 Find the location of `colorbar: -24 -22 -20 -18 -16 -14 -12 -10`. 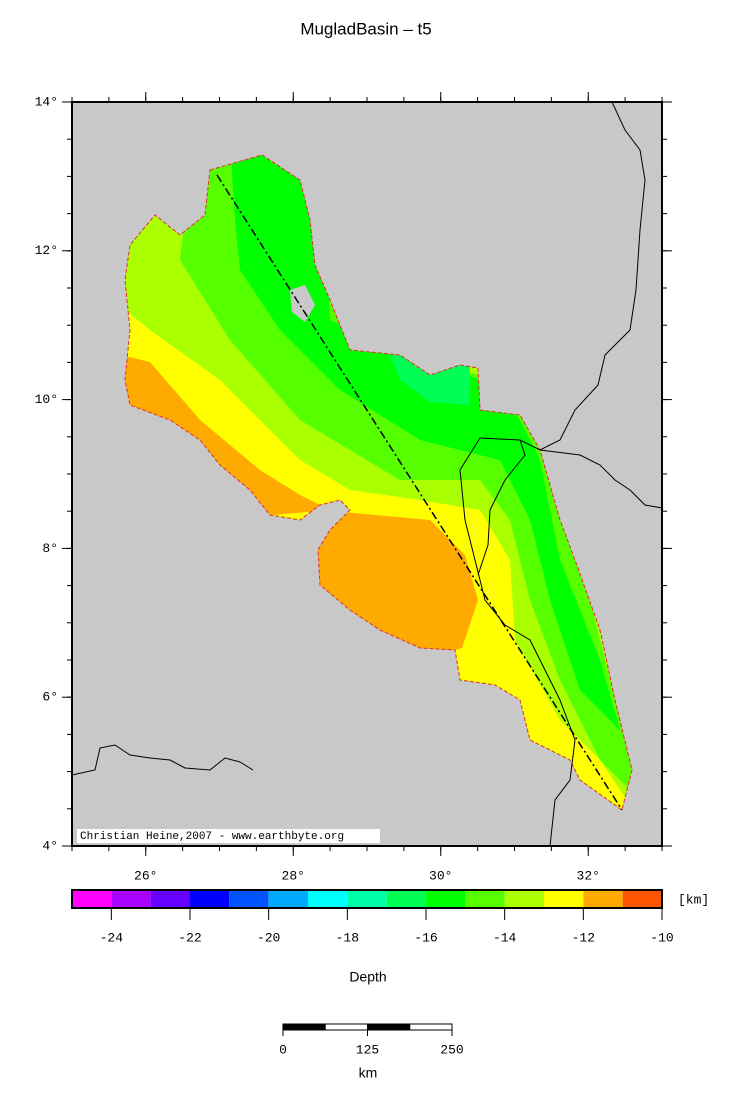

colorbar: -24 -22 -20 -18 -16 -14 -12 -10 is located at coordinates (372, 917).